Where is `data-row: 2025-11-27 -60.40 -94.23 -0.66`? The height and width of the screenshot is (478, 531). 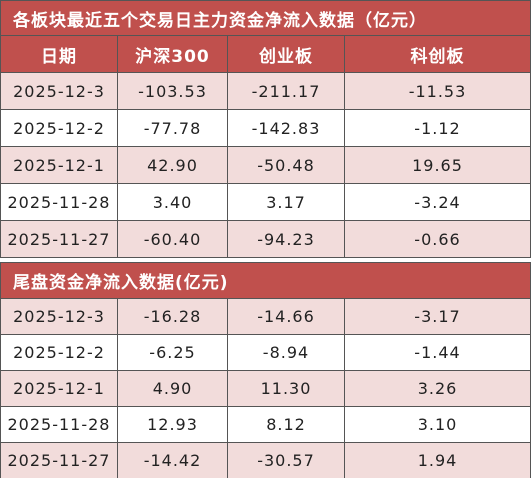
data-row: 2025-11-27 -60.40 -94.23 -0.66 is located at coordinates (265, 239).